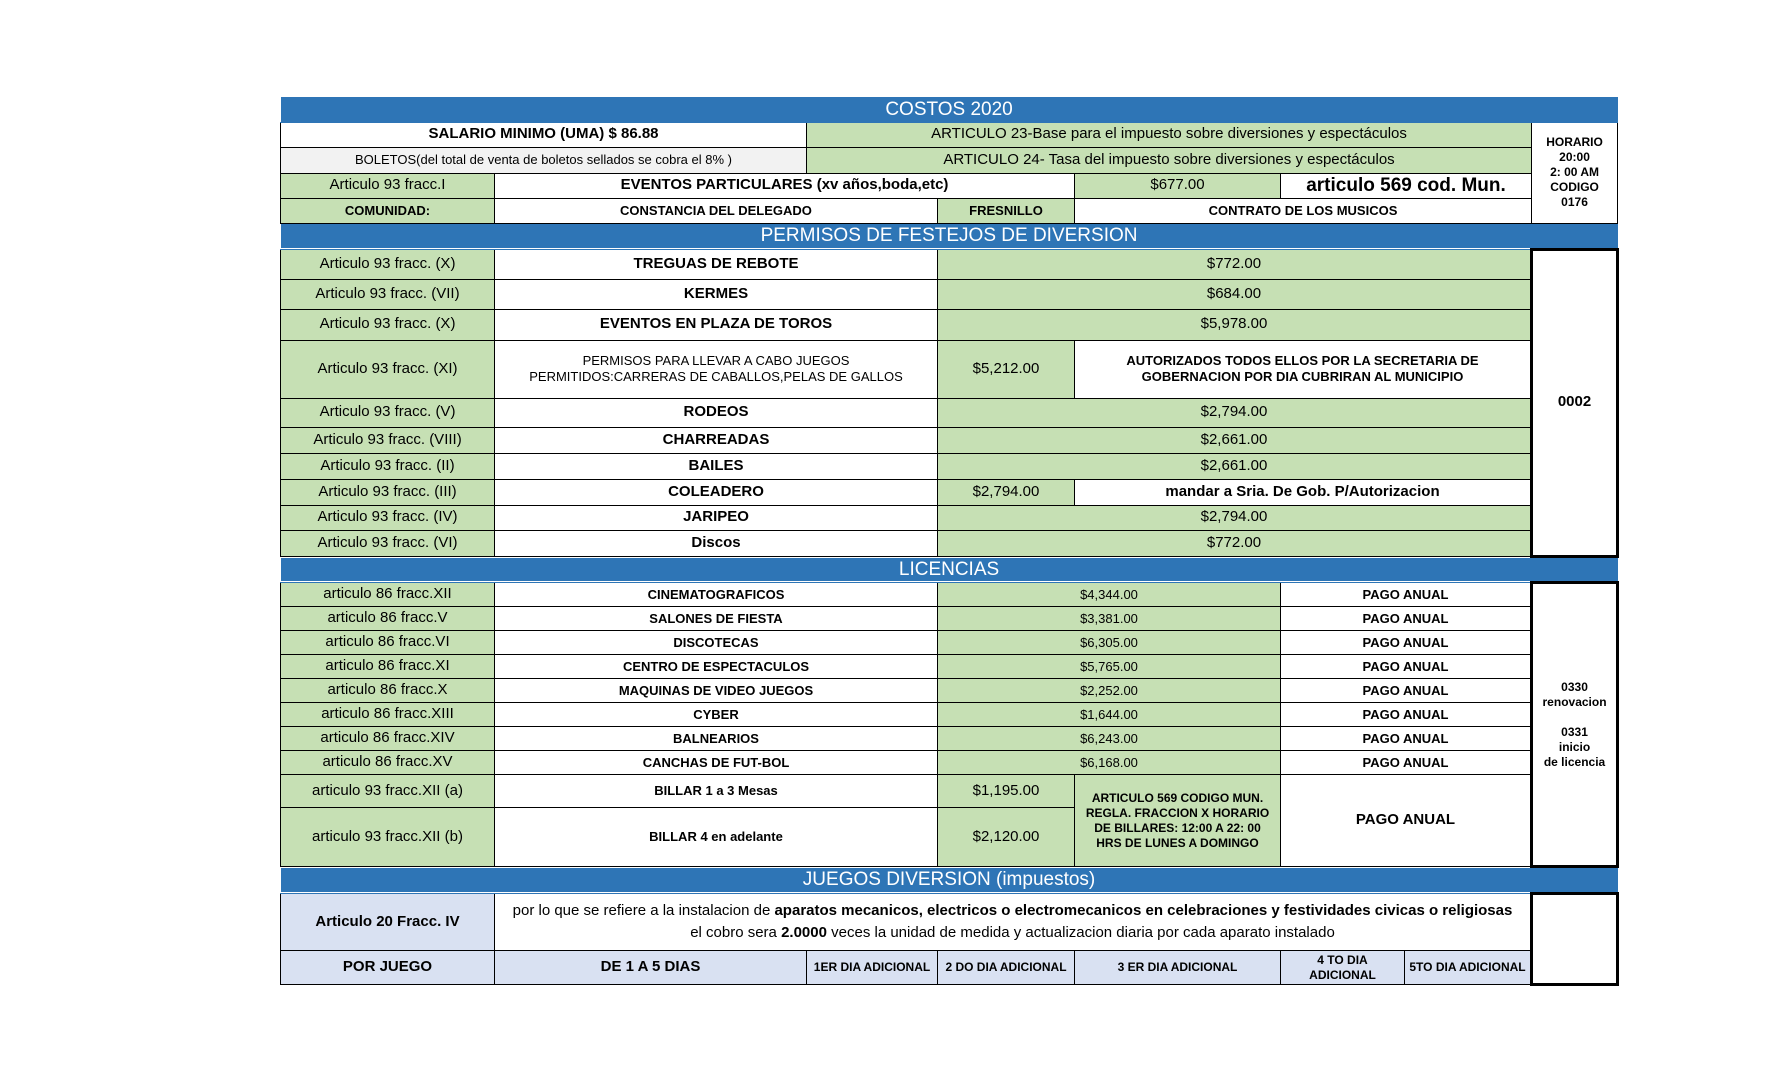 The height and width of the screenshot is (1088, 1792). What do you see at coordinates (387, 466) in the screenshot?
I see `article-label: Articulo 93 fracc. (II)` at bounding box center [387, 466].